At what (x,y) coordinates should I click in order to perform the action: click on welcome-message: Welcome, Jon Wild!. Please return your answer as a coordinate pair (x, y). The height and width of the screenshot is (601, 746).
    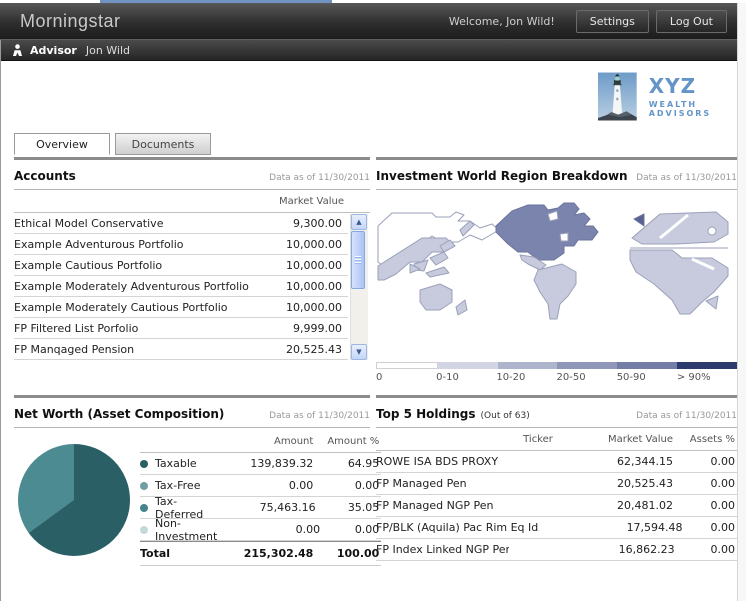
    Looking at the image, I should click on (501, 21).